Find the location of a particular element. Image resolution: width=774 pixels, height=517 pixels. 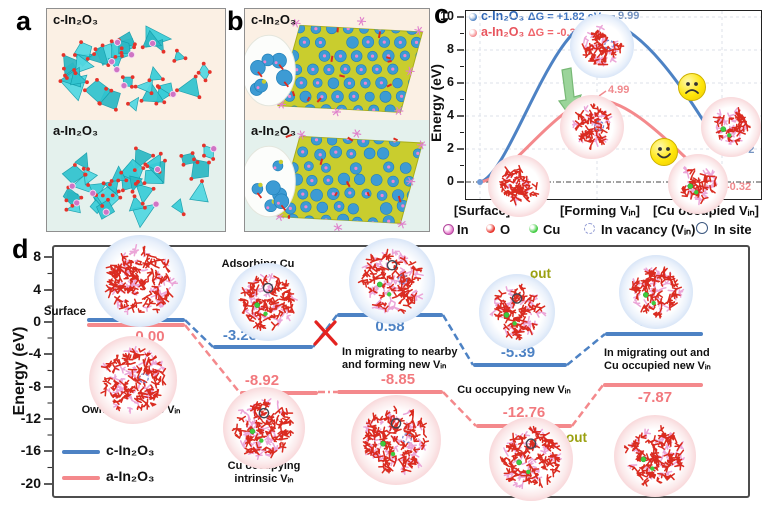

panel-b-bottom: a-In₂O₃ is located at coordinates (337, 175).